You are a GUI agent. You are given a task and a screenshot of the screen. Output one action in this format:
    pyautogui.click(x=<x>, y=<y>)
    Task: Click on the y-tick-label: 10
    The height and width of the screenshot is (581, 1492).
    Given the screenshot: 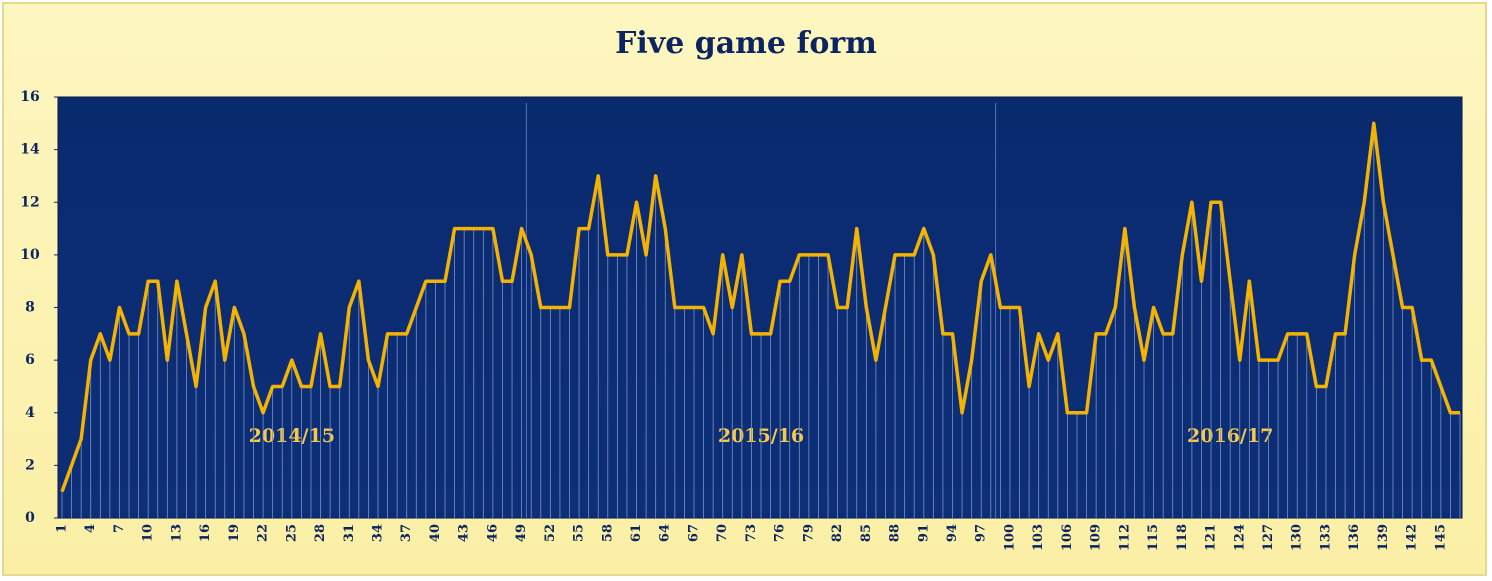 What is the action you would take?
    pyautogui.click(x=30, y=255)
    